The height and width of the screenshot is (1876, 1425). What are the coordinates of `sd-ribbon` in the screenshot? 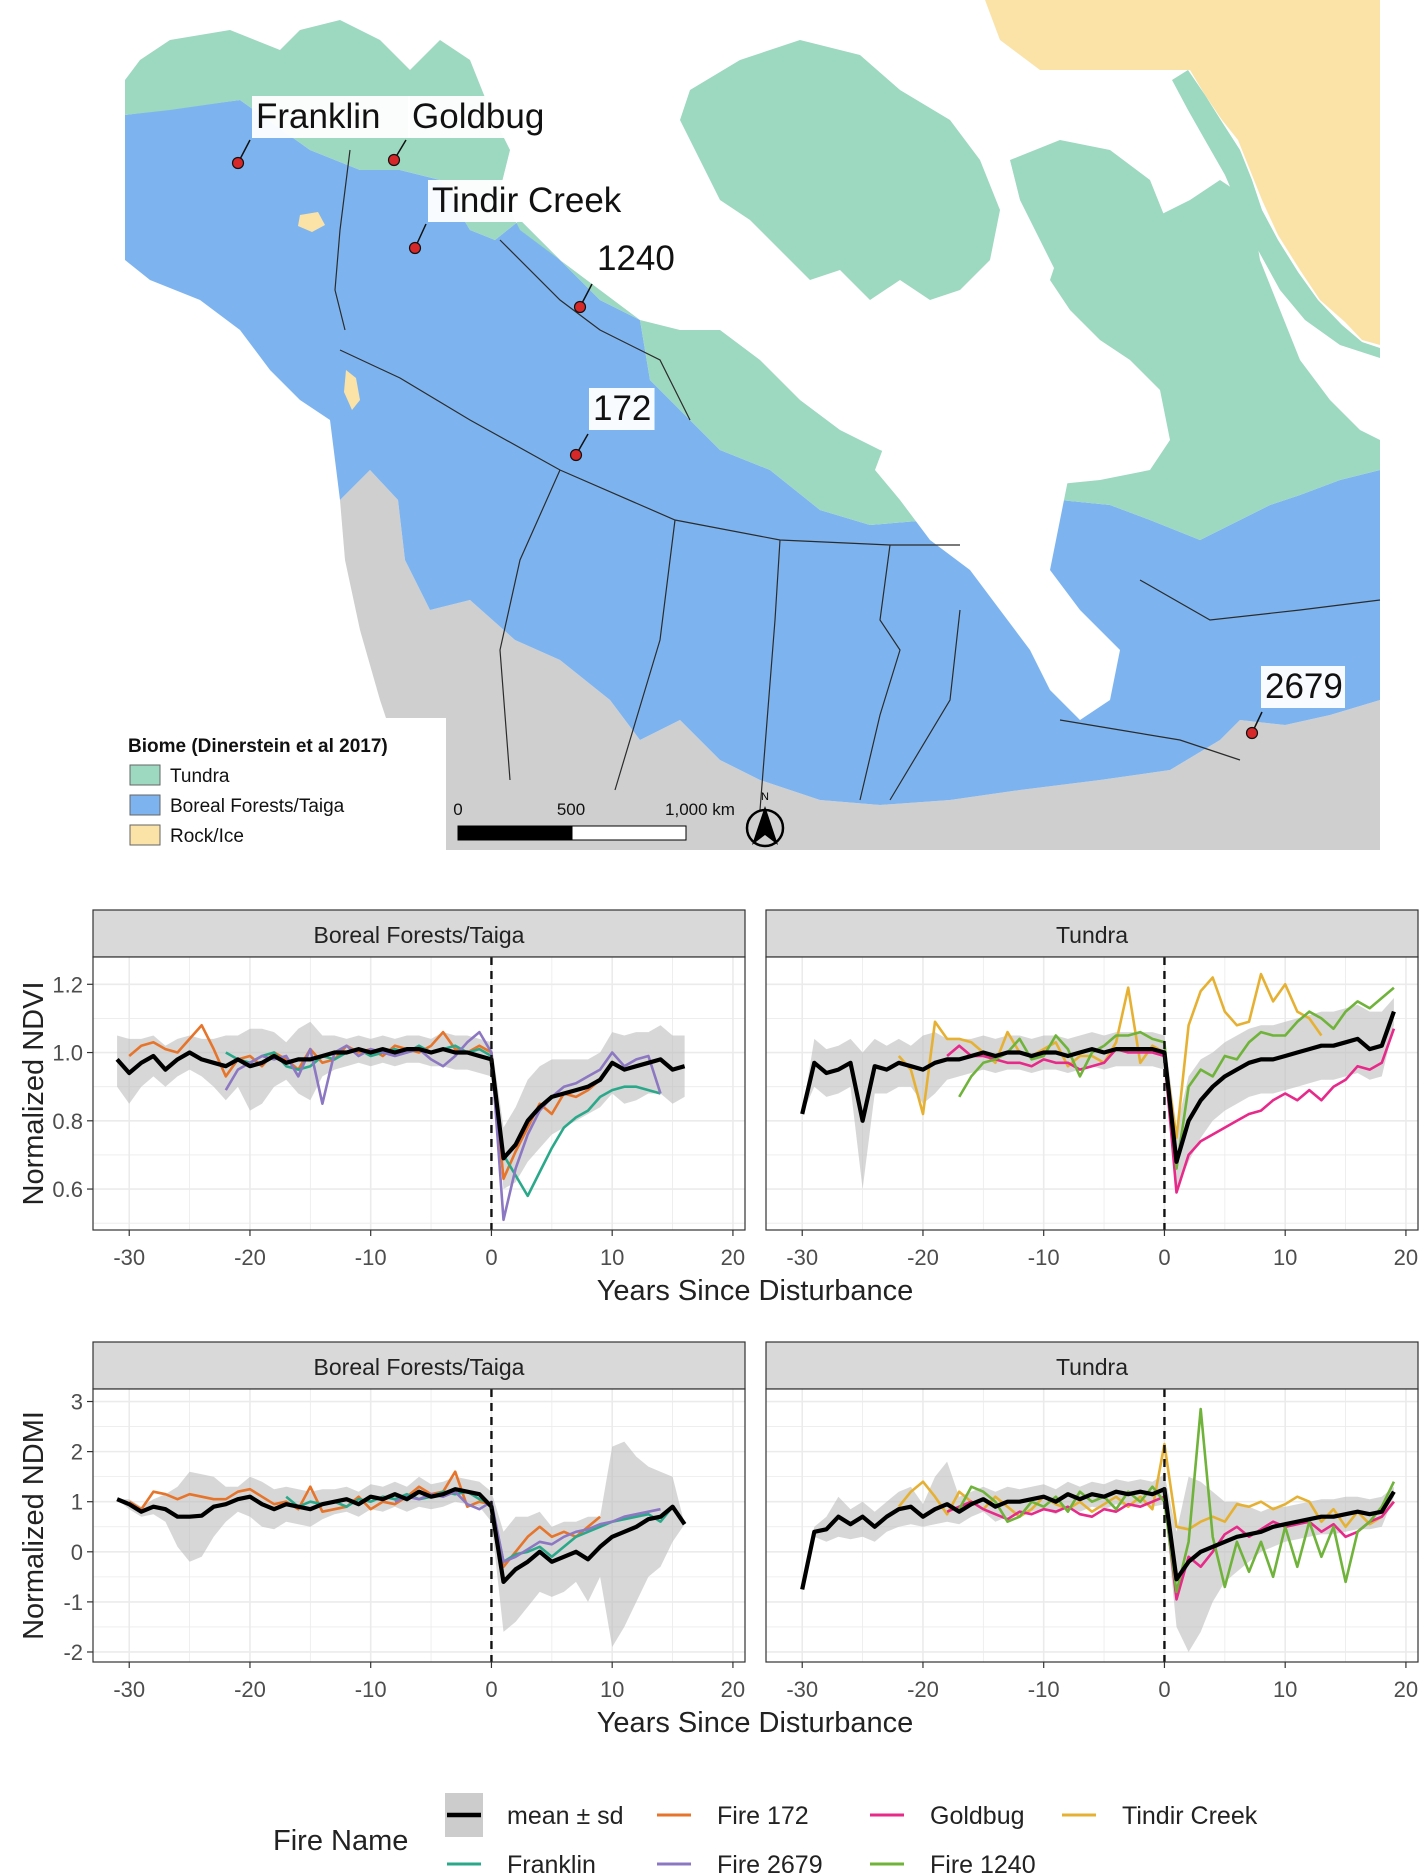 It's located at (401, 1544).